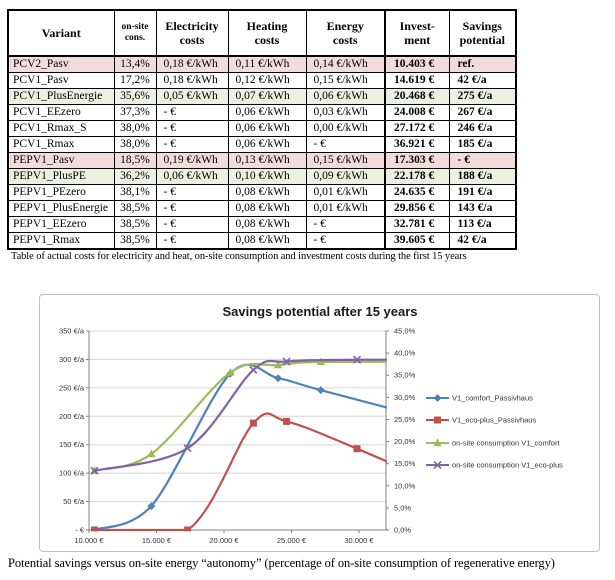  What do you see at coordinates (135, 64) in the screenshot?
I see `table-cell: 13,4%` at bounding box center [135, 64].